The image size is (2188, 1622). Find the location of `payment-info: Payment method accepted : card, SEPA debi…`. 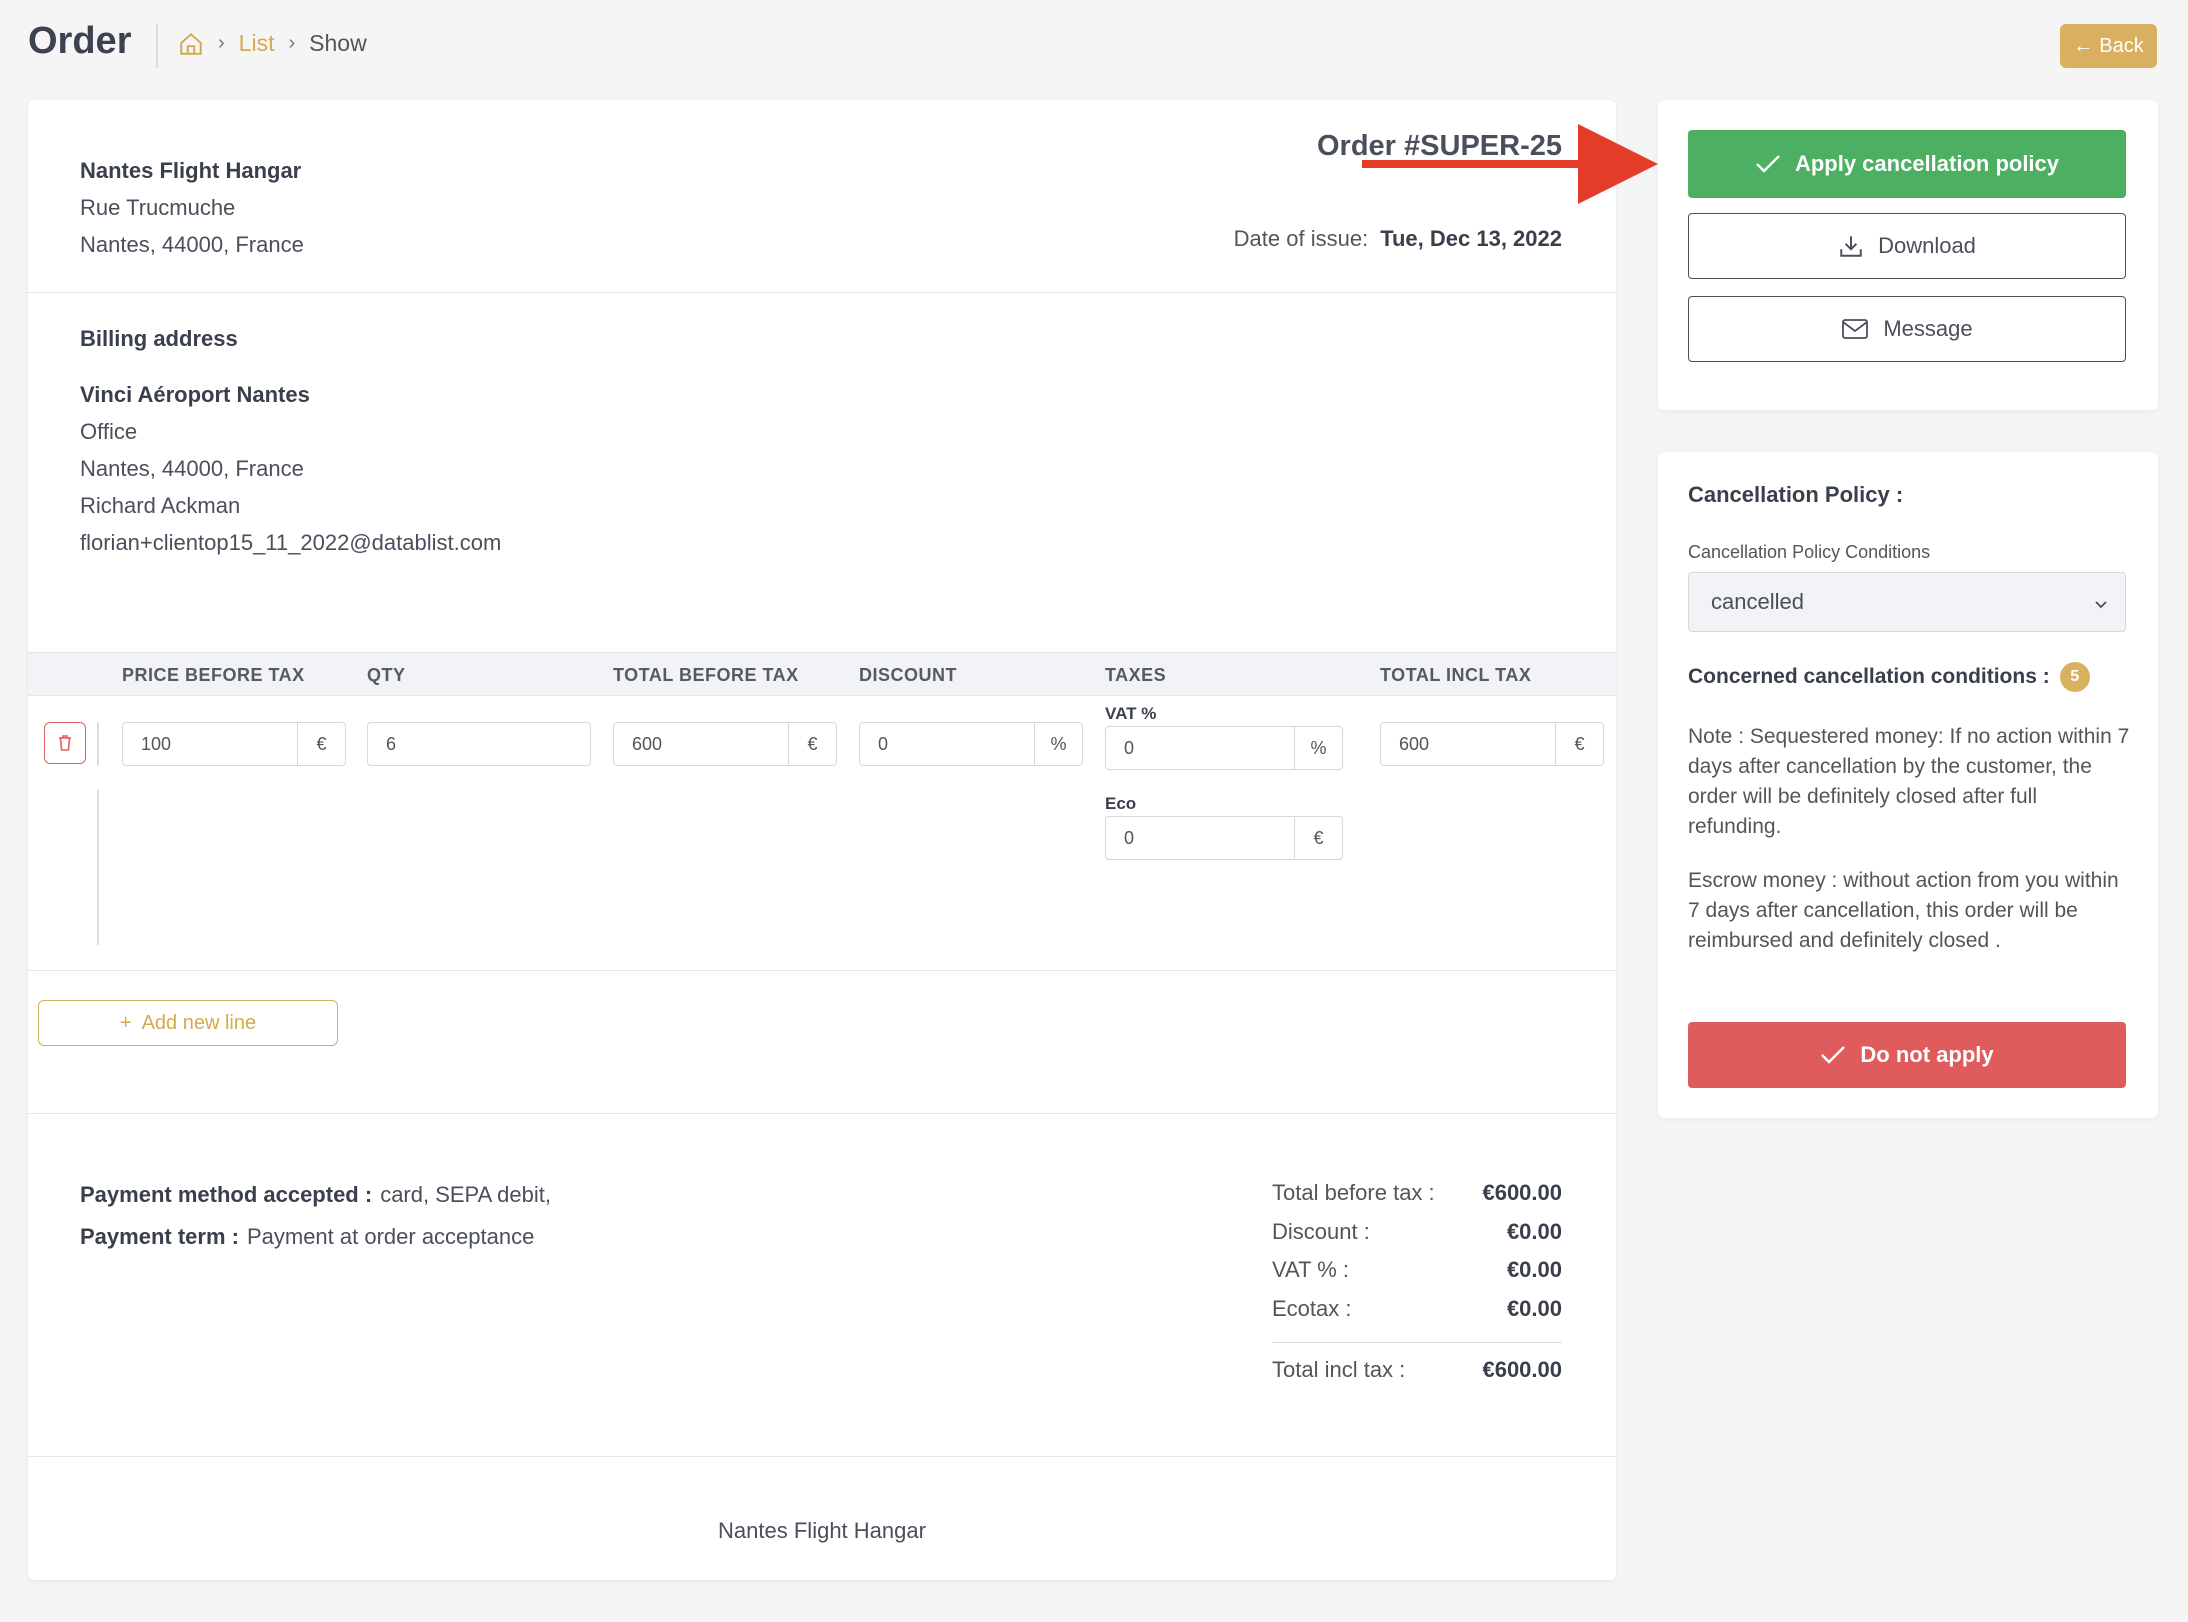

payment-info: Payment method accepted : card, SEPA debi… is located at coordinates (315, 1216).